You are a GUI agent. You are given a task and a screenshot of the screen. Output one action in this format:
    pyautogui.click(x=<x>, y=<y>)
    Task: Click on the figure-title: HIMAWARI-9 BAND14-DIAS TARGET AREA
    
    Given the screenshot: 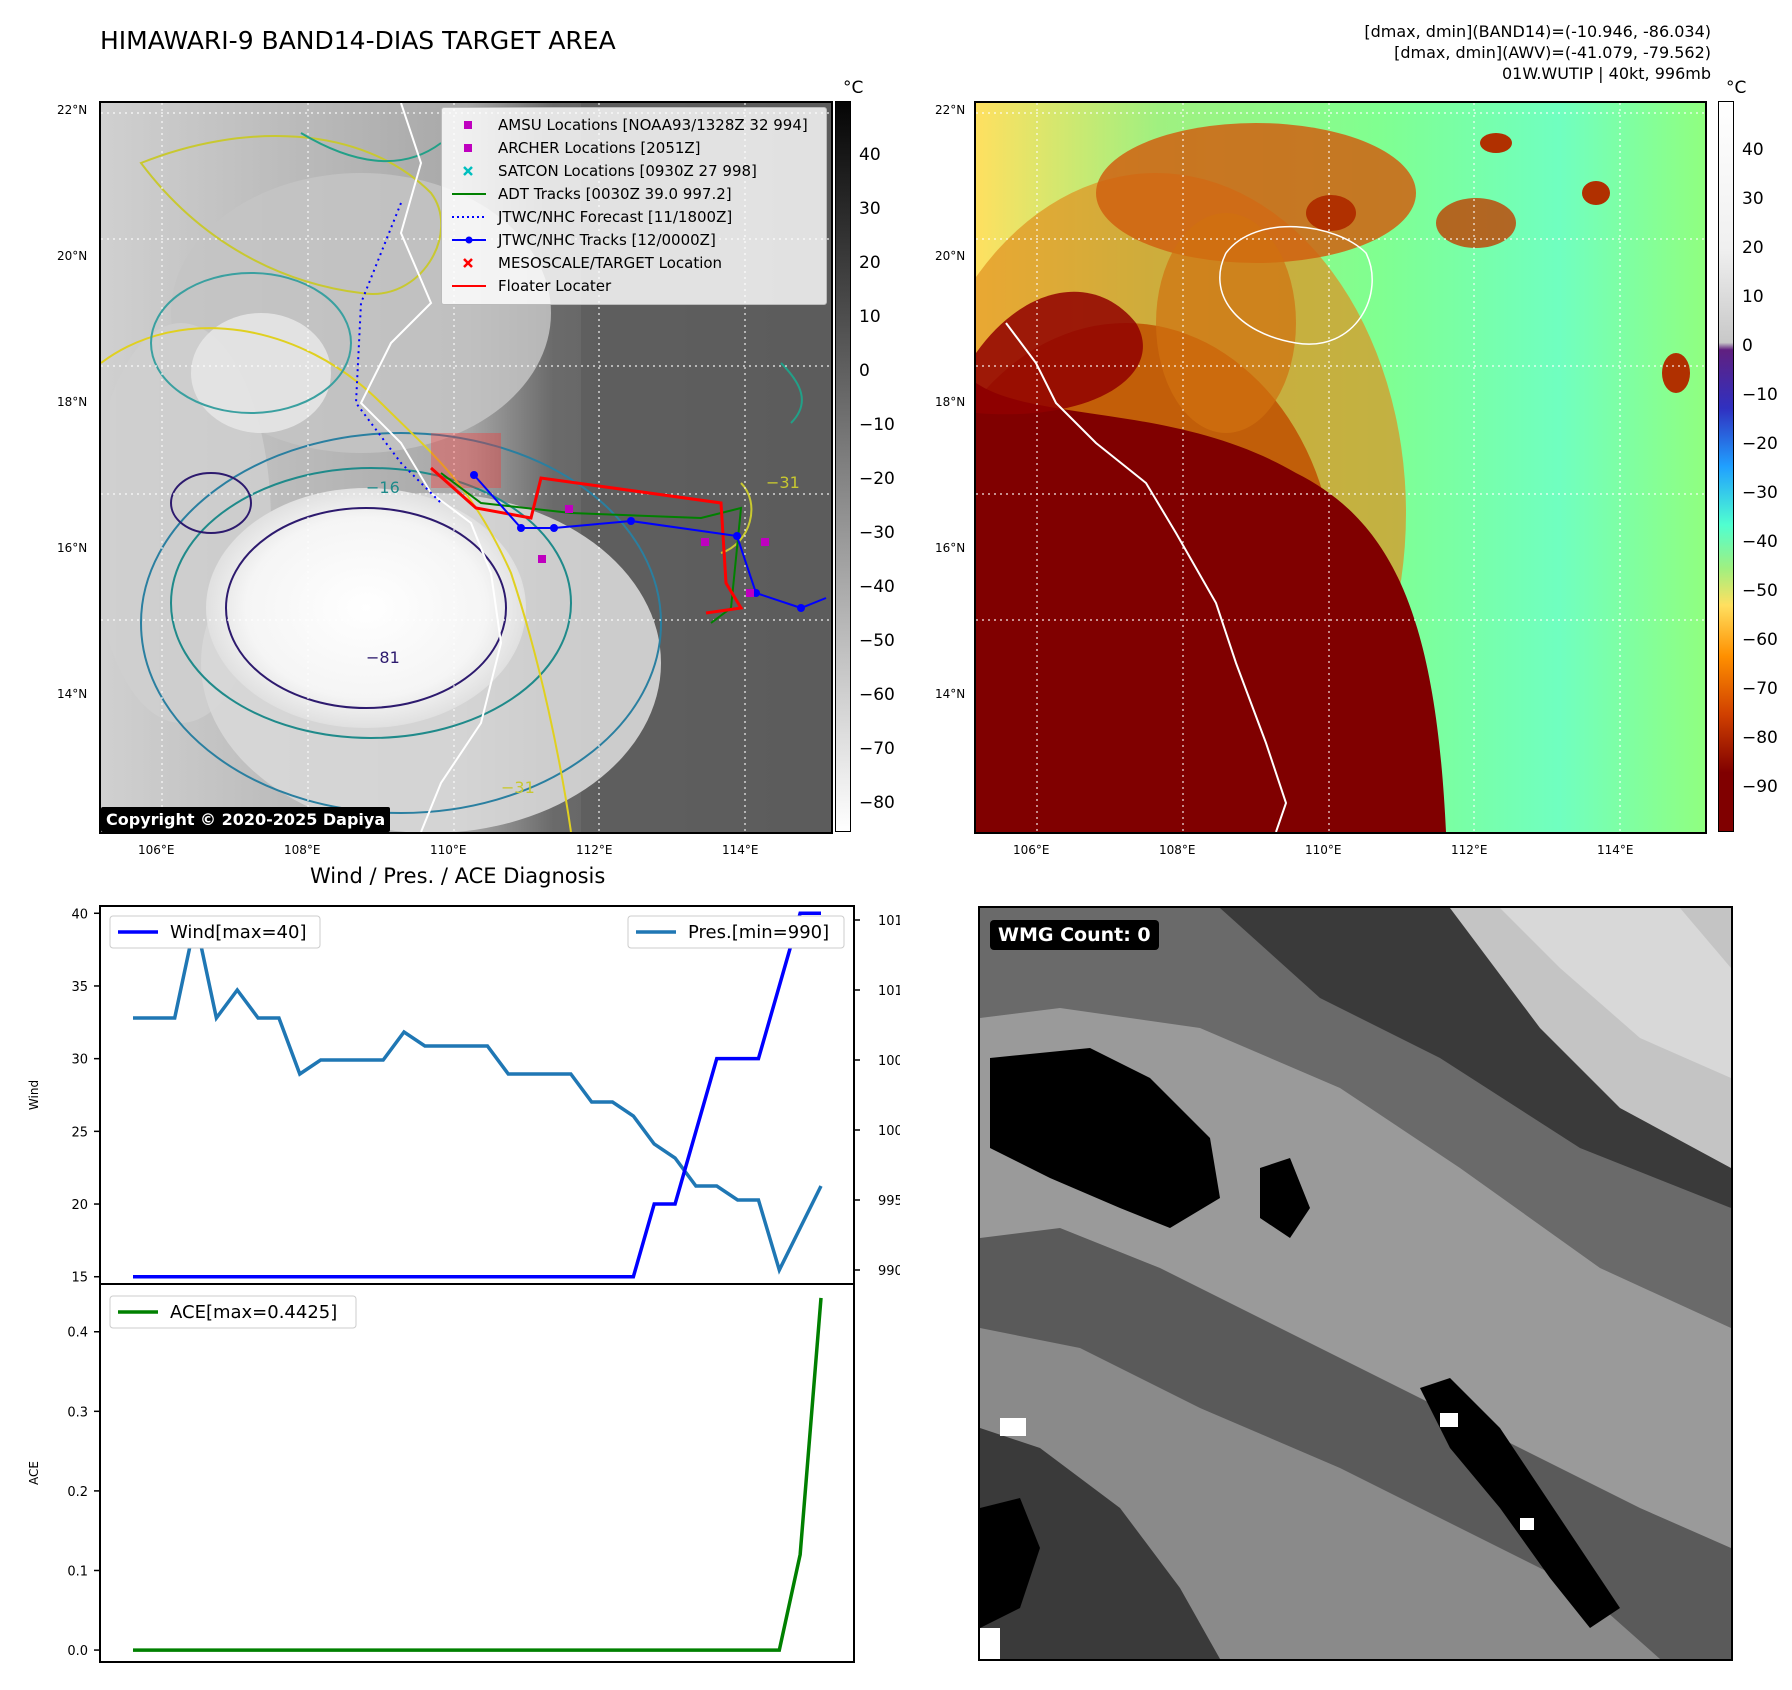 What is the action you would take?
    pyautogui.click(x=358, y=40)
    